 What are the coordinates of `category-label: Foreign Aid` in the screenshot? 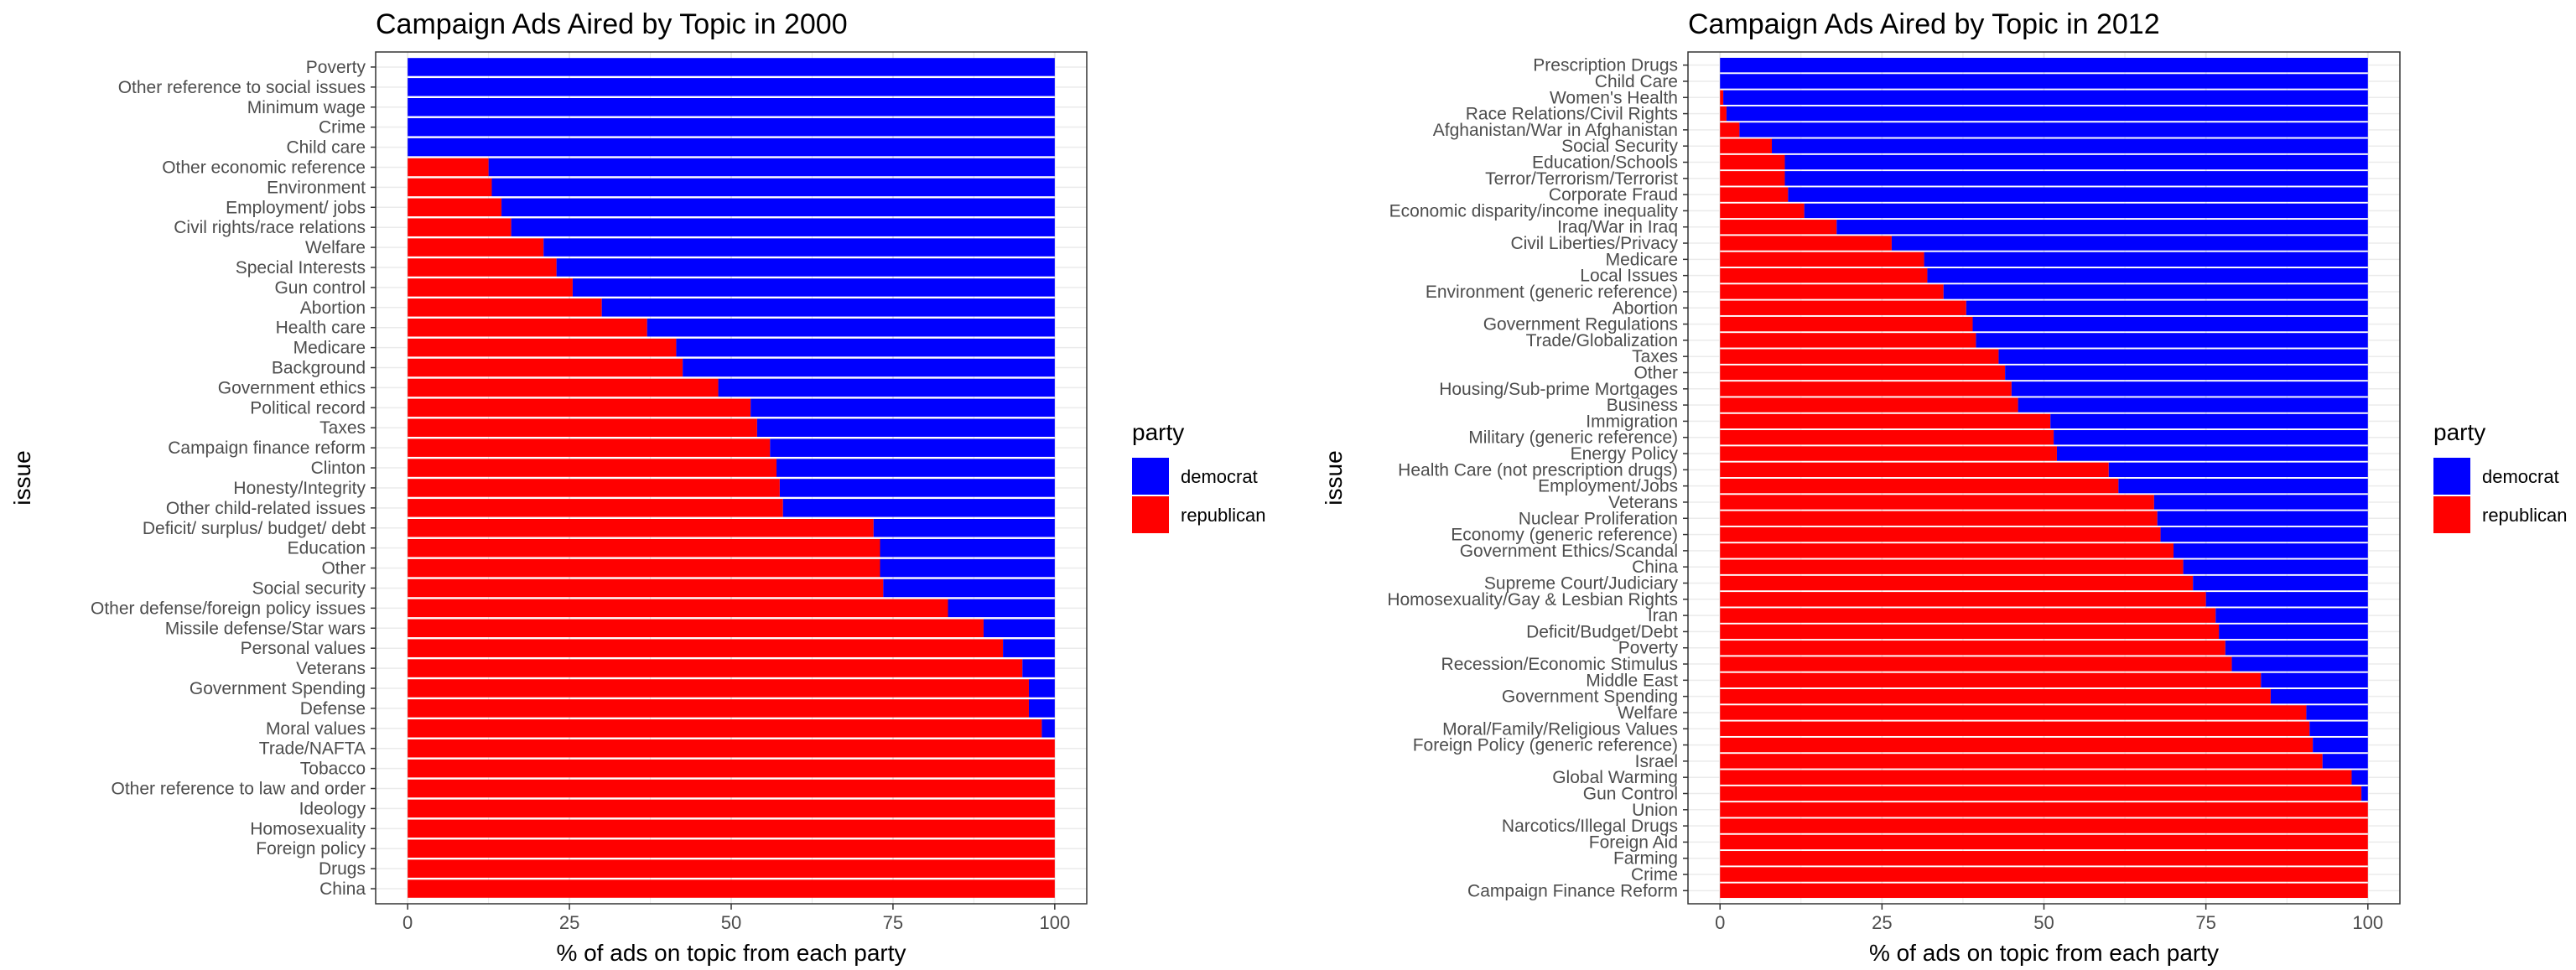 It's located at (1633, 842).